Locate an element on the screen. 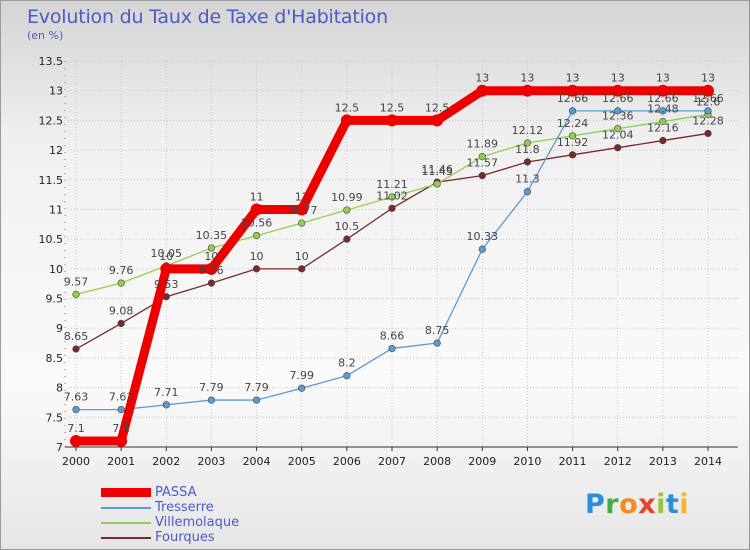 The width and height of the screenshot is (750, 550). legend-label: Tresserre is located at coordinates (184, 507).